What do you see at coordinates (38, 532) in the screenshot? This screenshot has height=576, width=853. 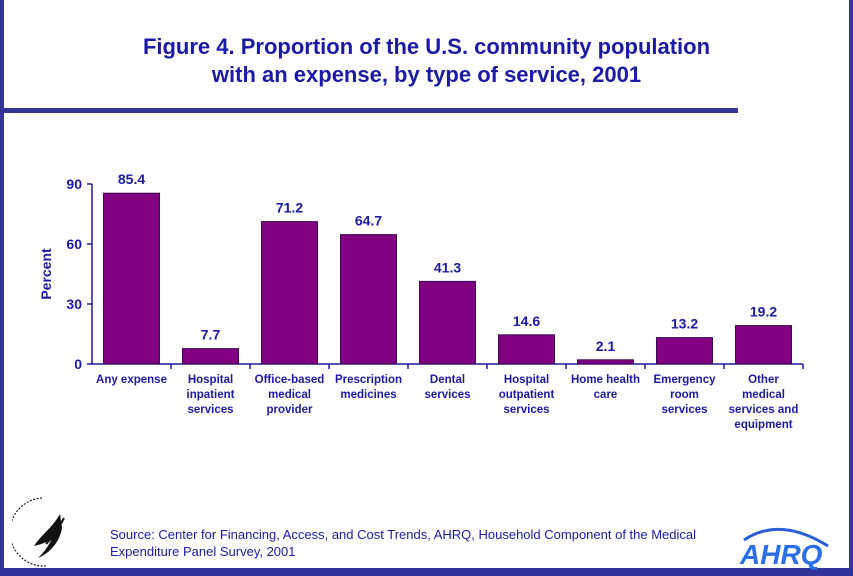 I see `hhs-seal-logo` at bounding box center [38, 532].